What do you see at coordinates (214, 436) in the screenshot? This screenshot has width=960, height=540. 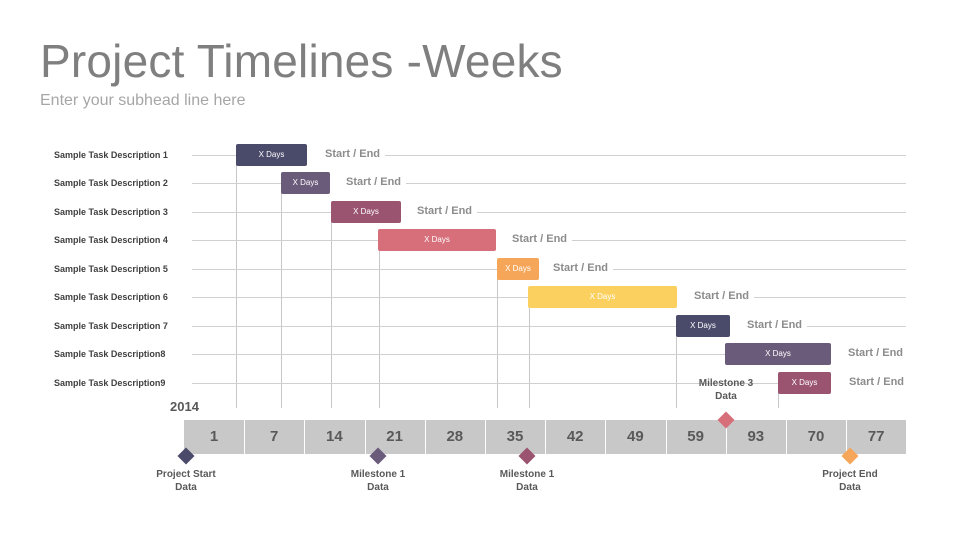 I see `week-label: 1` at bounding box center [214, 436].